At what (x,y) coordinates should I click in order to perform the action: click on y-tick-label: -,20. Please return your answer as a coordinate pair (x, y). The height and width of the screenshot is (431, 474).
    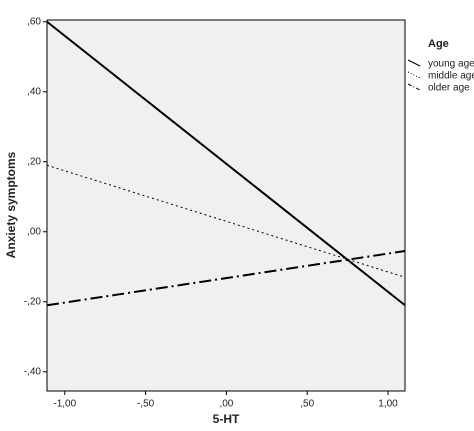
    Looking at the image, I should click on (33, 301).